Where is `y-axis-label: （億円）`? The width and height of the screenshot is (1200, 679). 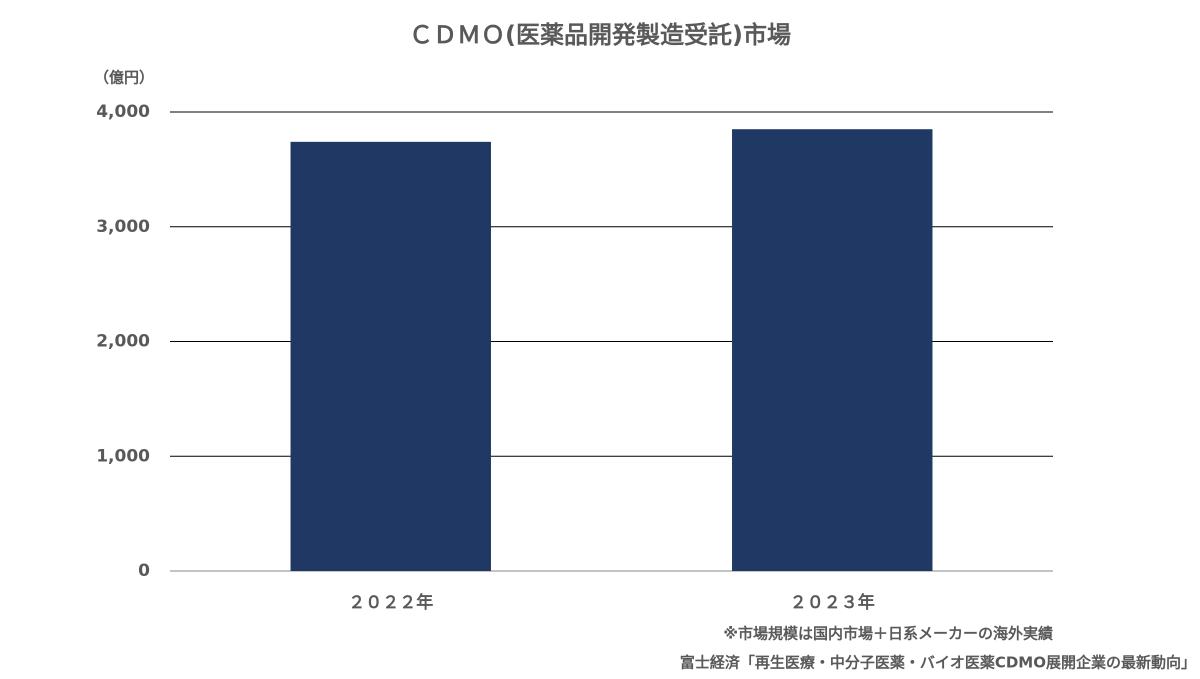 y-axis-label: （億円） is located at coordinates (124, 78).